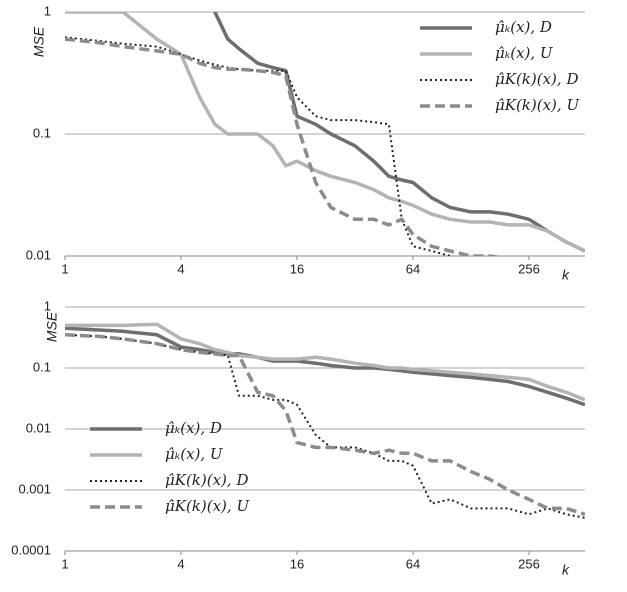  Describe the element at coordinates (34, 488) in the screenshot. I see `y-tick-label: 0.001` at that location.